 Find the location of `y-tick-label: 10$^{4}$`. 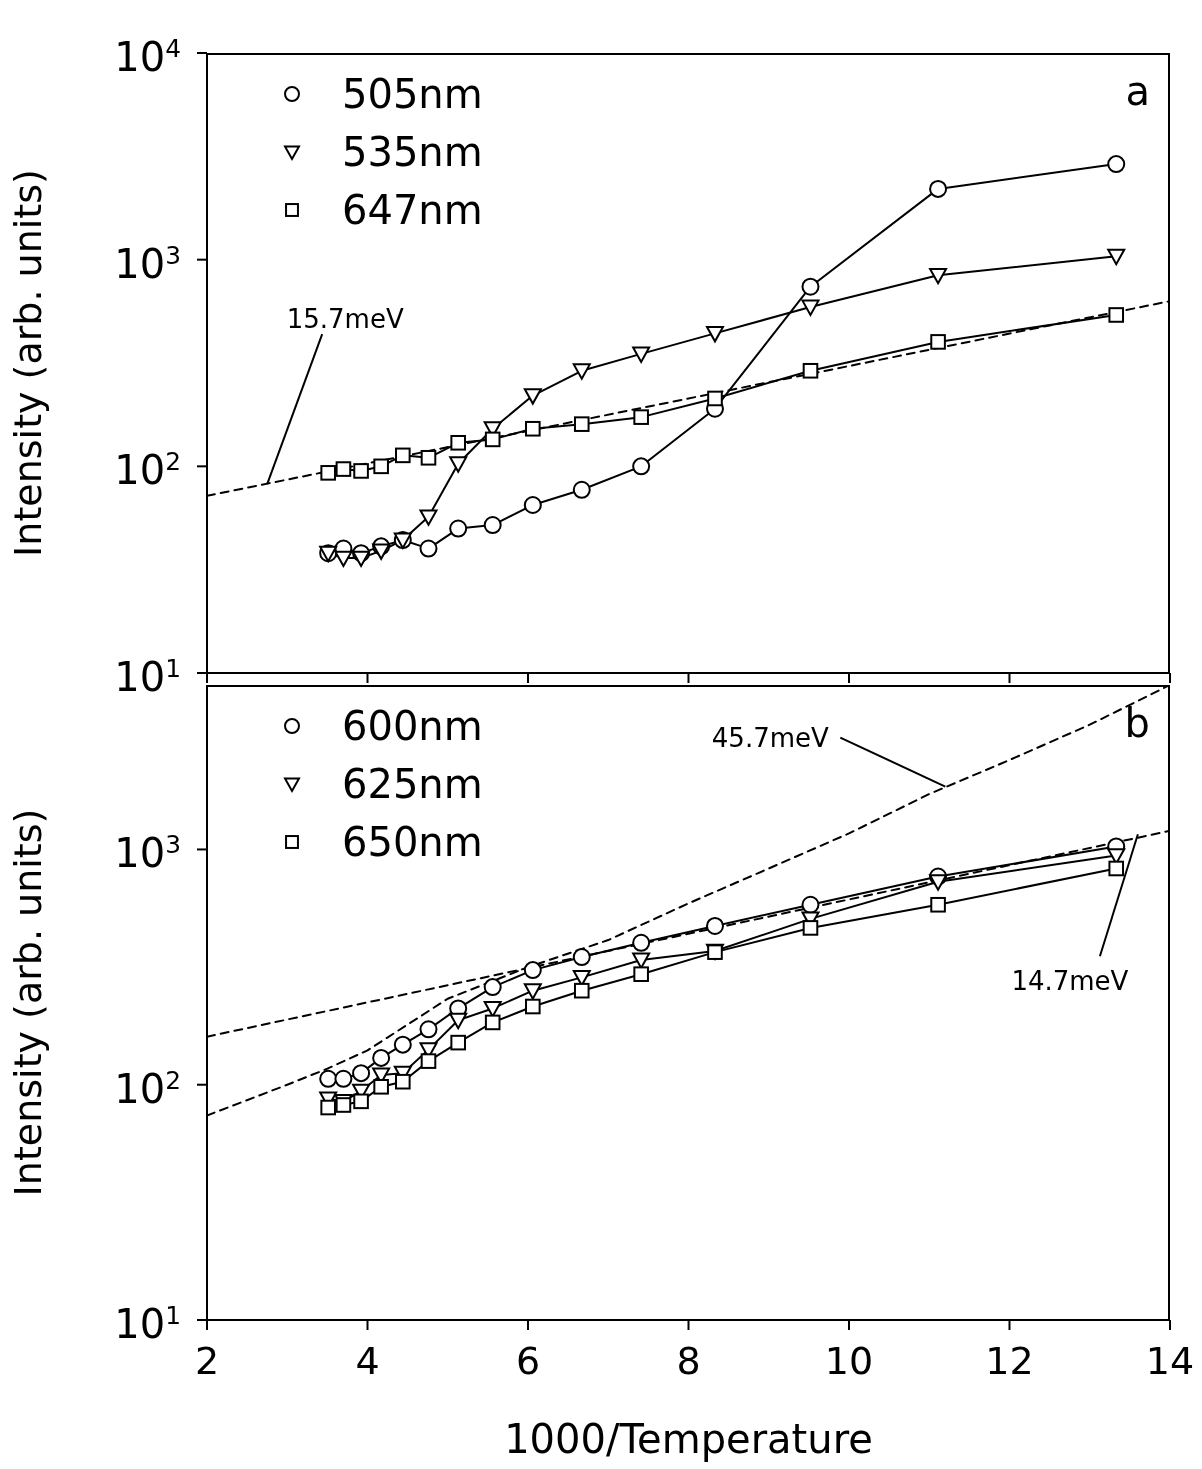

y-tick-label: 10$^{4}$ is located at coordinates (147, 56).